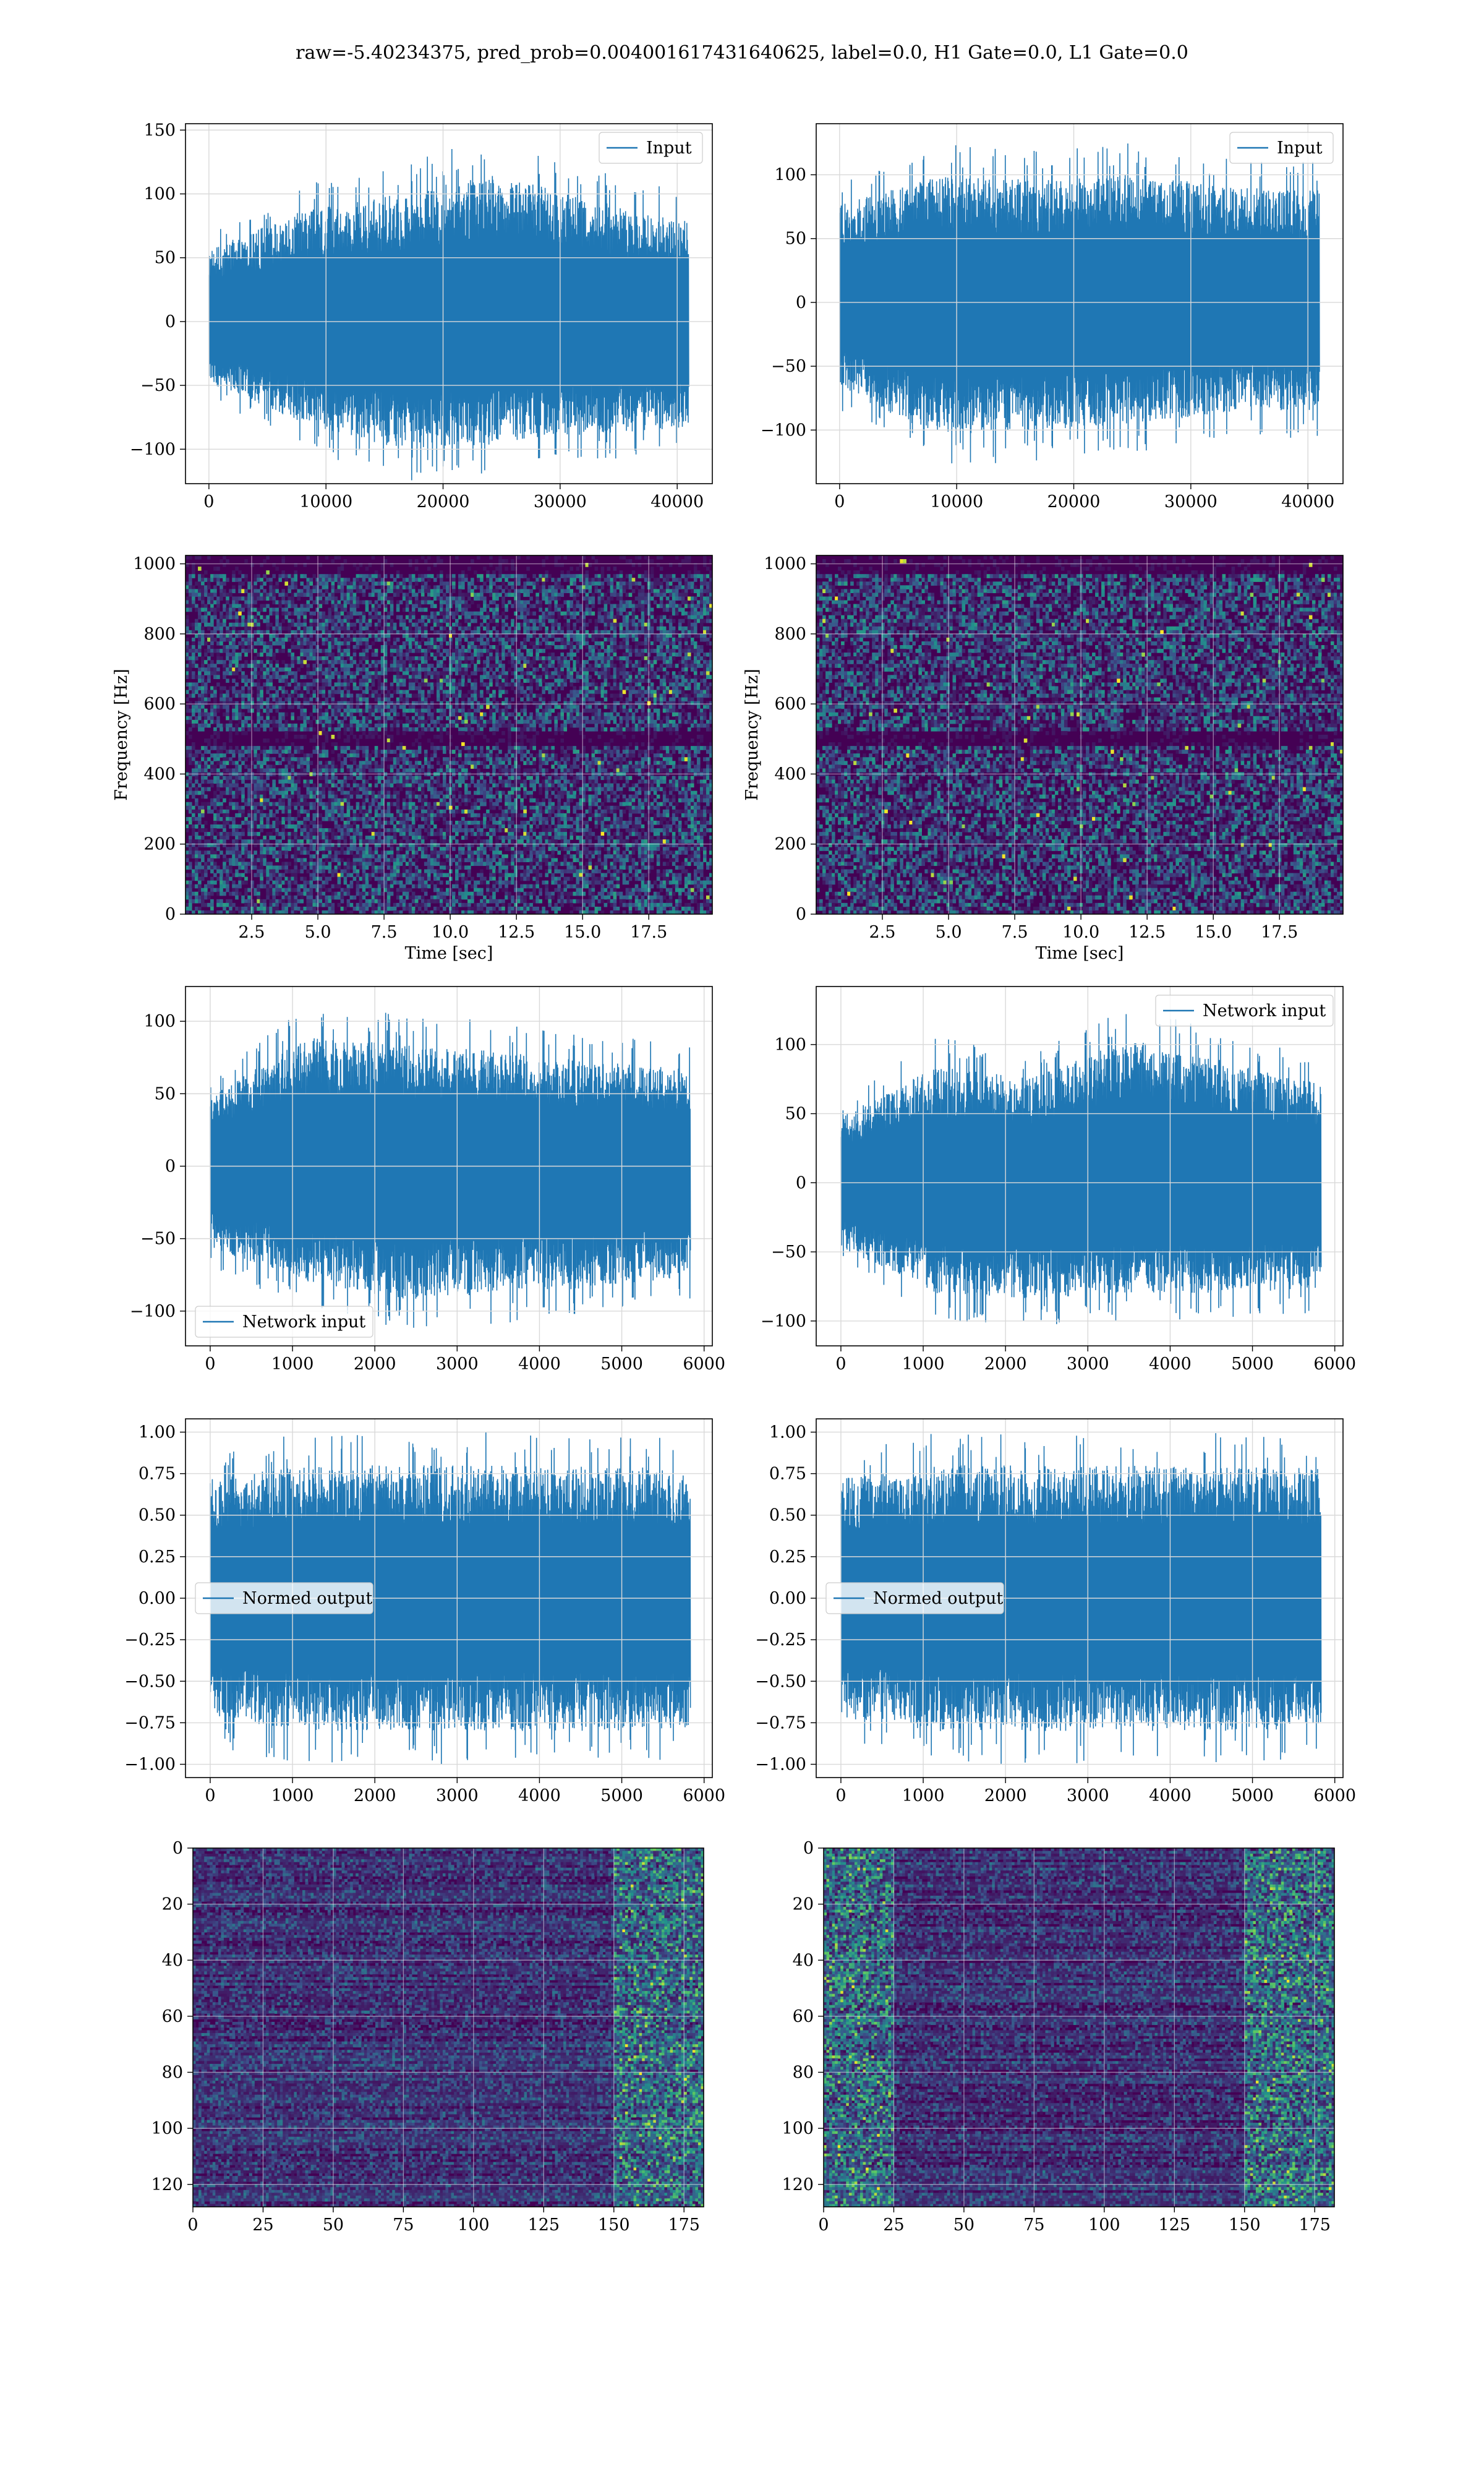  What do you see at coordinates (539, 1365) in the screenshot?
I see `network-left-xtick-label: 4000` at bounding box center [539, 1365].